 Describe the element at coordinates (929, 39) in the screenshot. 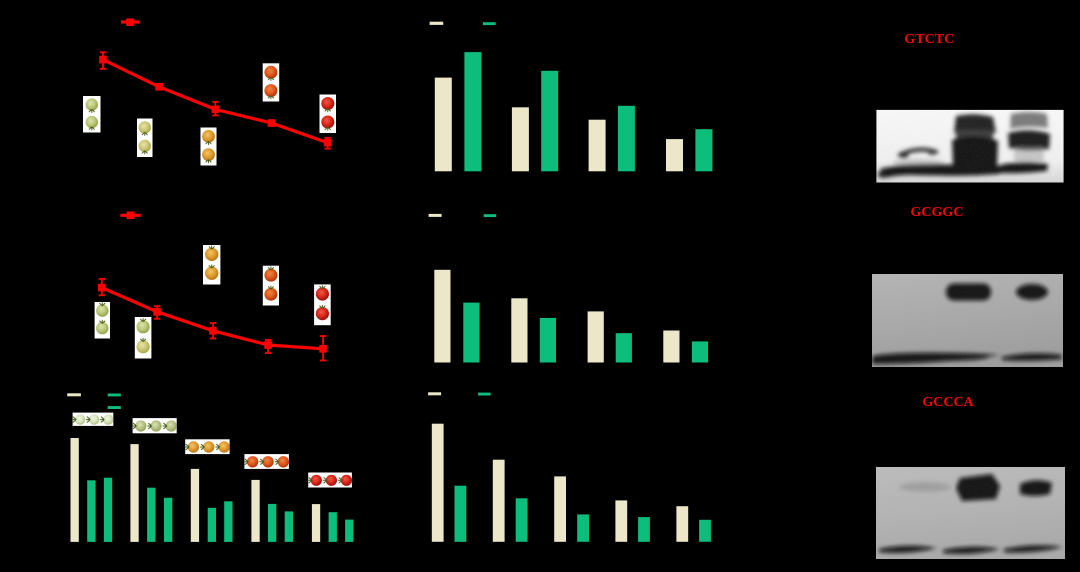

I see `svg-text: GTCTC` at that location.